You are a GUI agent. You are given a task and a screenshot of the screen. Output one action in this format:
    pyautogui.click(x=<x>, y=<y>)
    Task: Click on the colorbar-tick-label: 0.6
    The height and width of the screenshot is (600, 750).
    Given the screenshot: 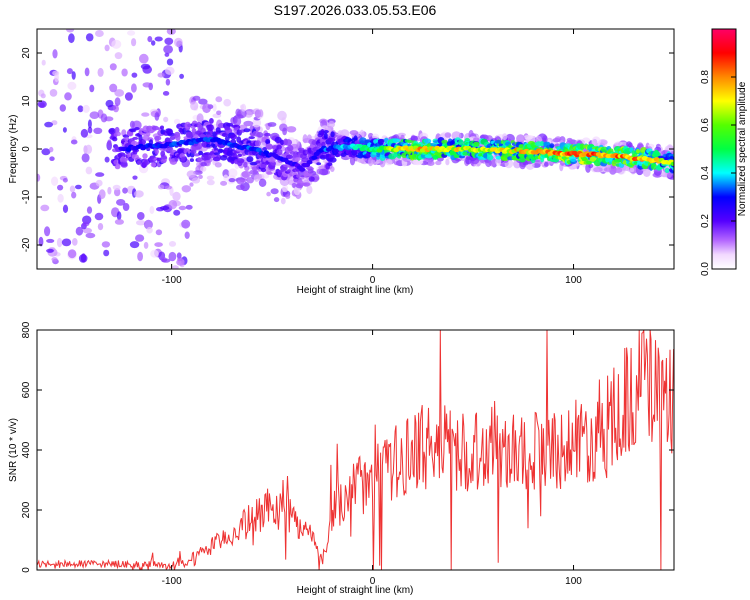 What is the action you would take?
    pyautogui.click(x=705, y=125)
    